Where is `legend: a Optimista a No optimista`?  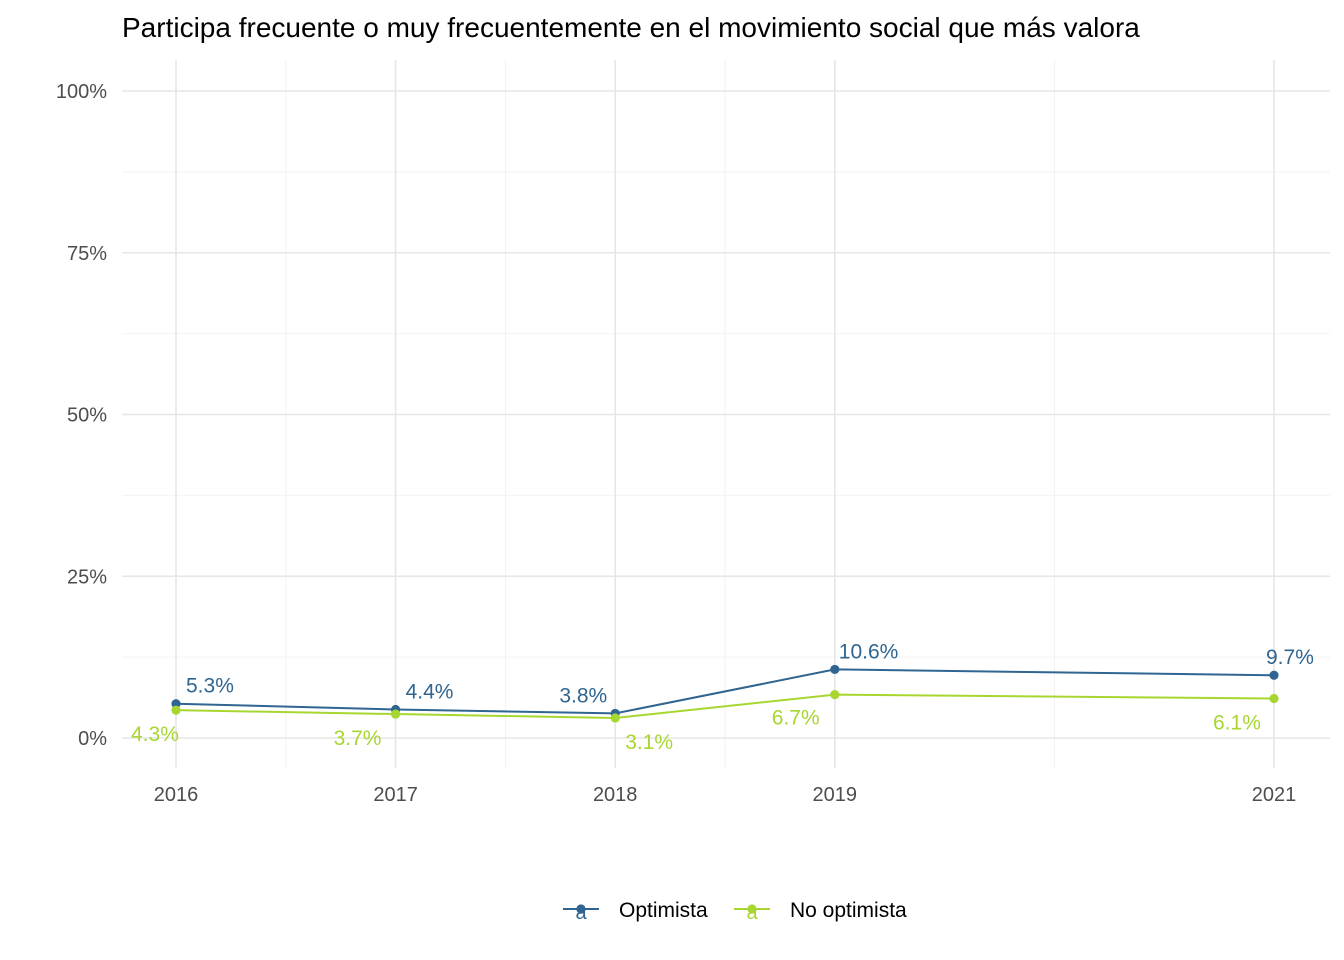
legend: a Optimista a No optimista is located at coordinates (735, 911).